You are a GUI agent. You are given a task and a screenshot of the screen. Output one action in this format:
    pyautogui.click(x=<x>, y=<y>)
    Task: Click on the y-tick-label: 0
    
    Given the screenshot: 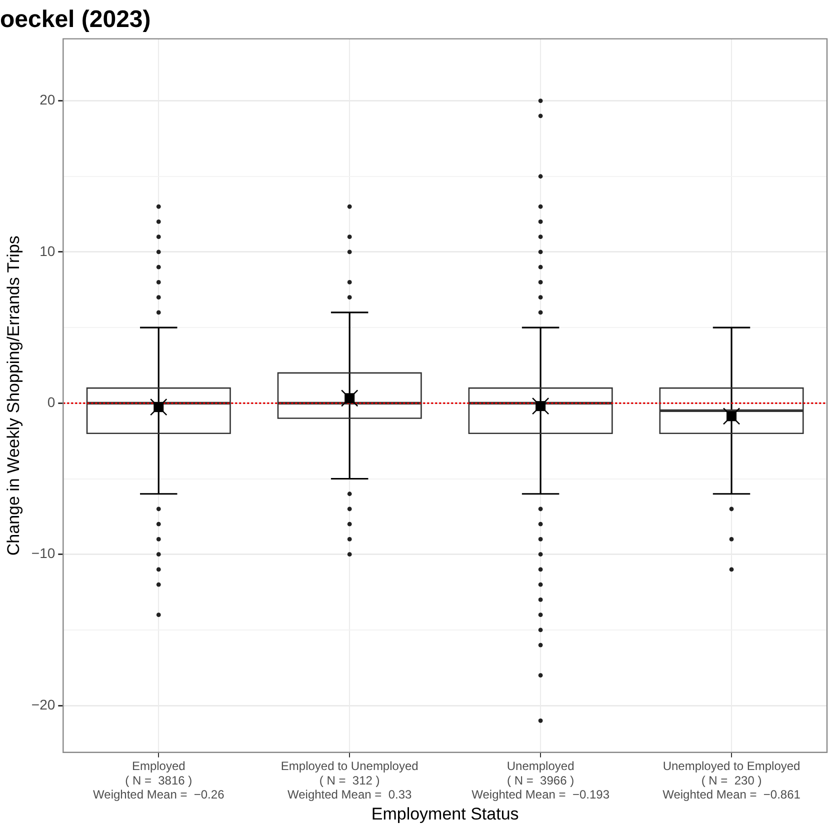 What is the action you would take?
    pyautogui.click(x=51, y=402)
    